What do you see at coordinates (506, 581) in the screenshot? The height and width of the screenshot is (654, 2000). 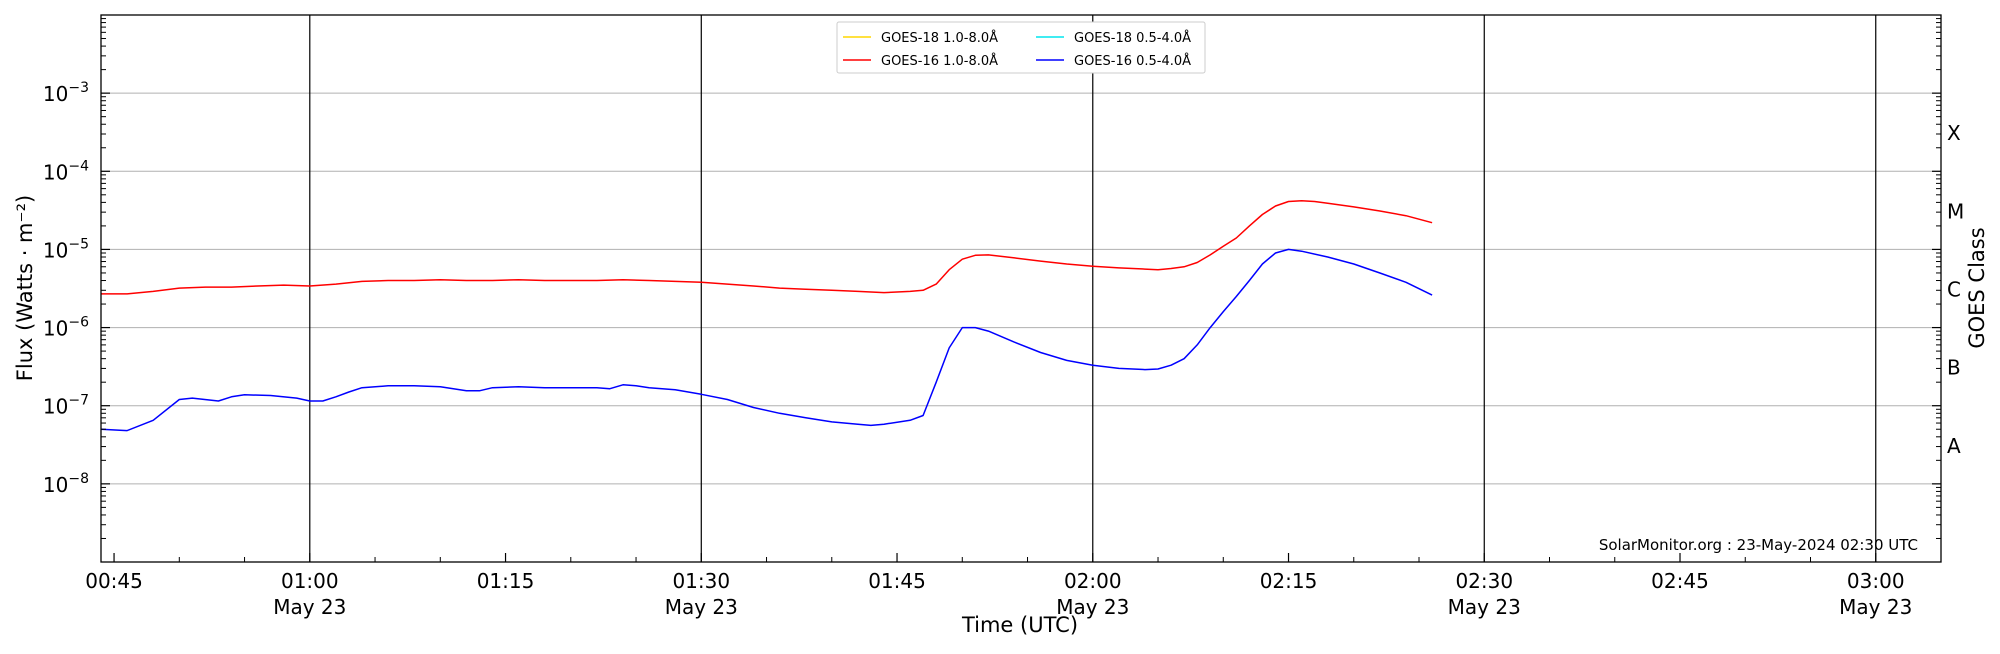 I see `x-tick-label: 01:15` at bounding box center [506, 581].